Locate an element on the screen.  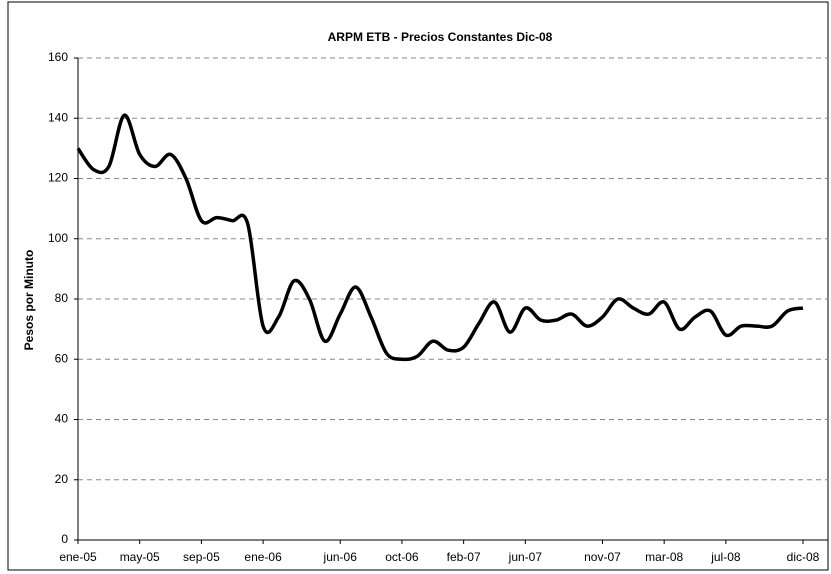
chart-title: ARPM ETB - Precios Constantes Dic-08 is located at coordinates (440, 37).